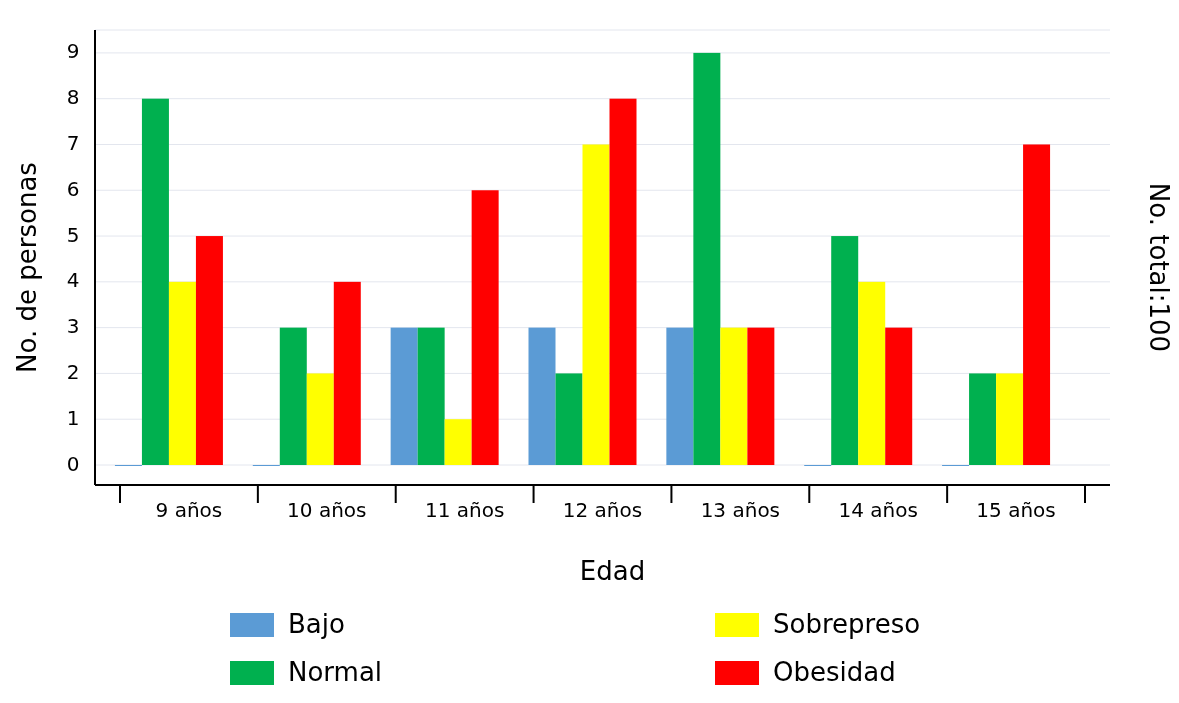  Describe the element at coordinates (847, 623) in the screenshot. I see `legend-label: Sobrepreso` at that location.